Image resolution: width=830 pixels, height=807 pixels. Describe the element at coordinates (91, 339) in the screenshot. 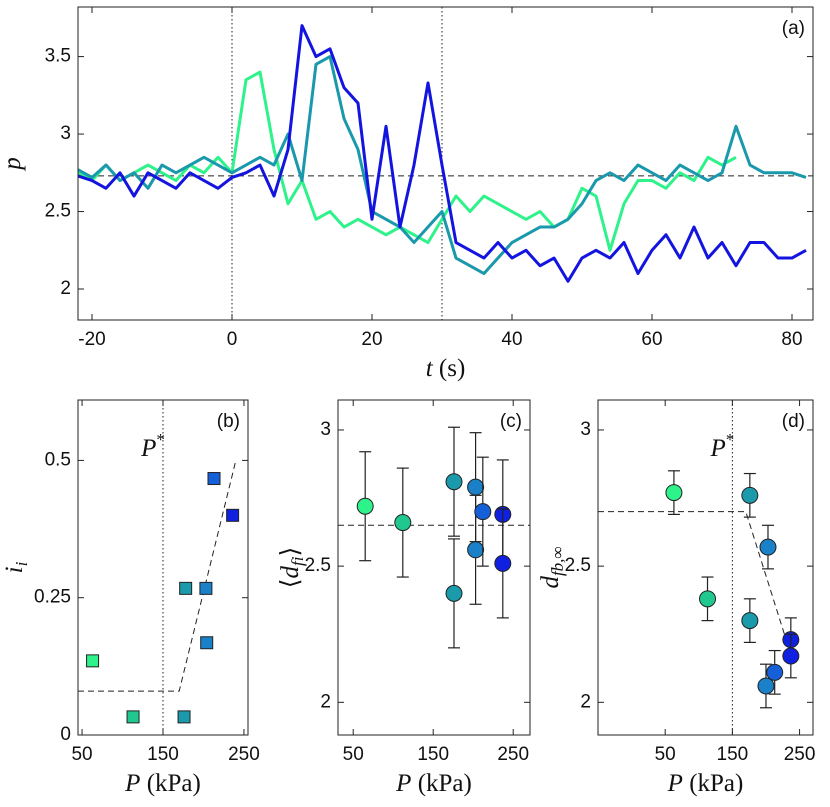

I see `x-tick-label: -20` at that location.